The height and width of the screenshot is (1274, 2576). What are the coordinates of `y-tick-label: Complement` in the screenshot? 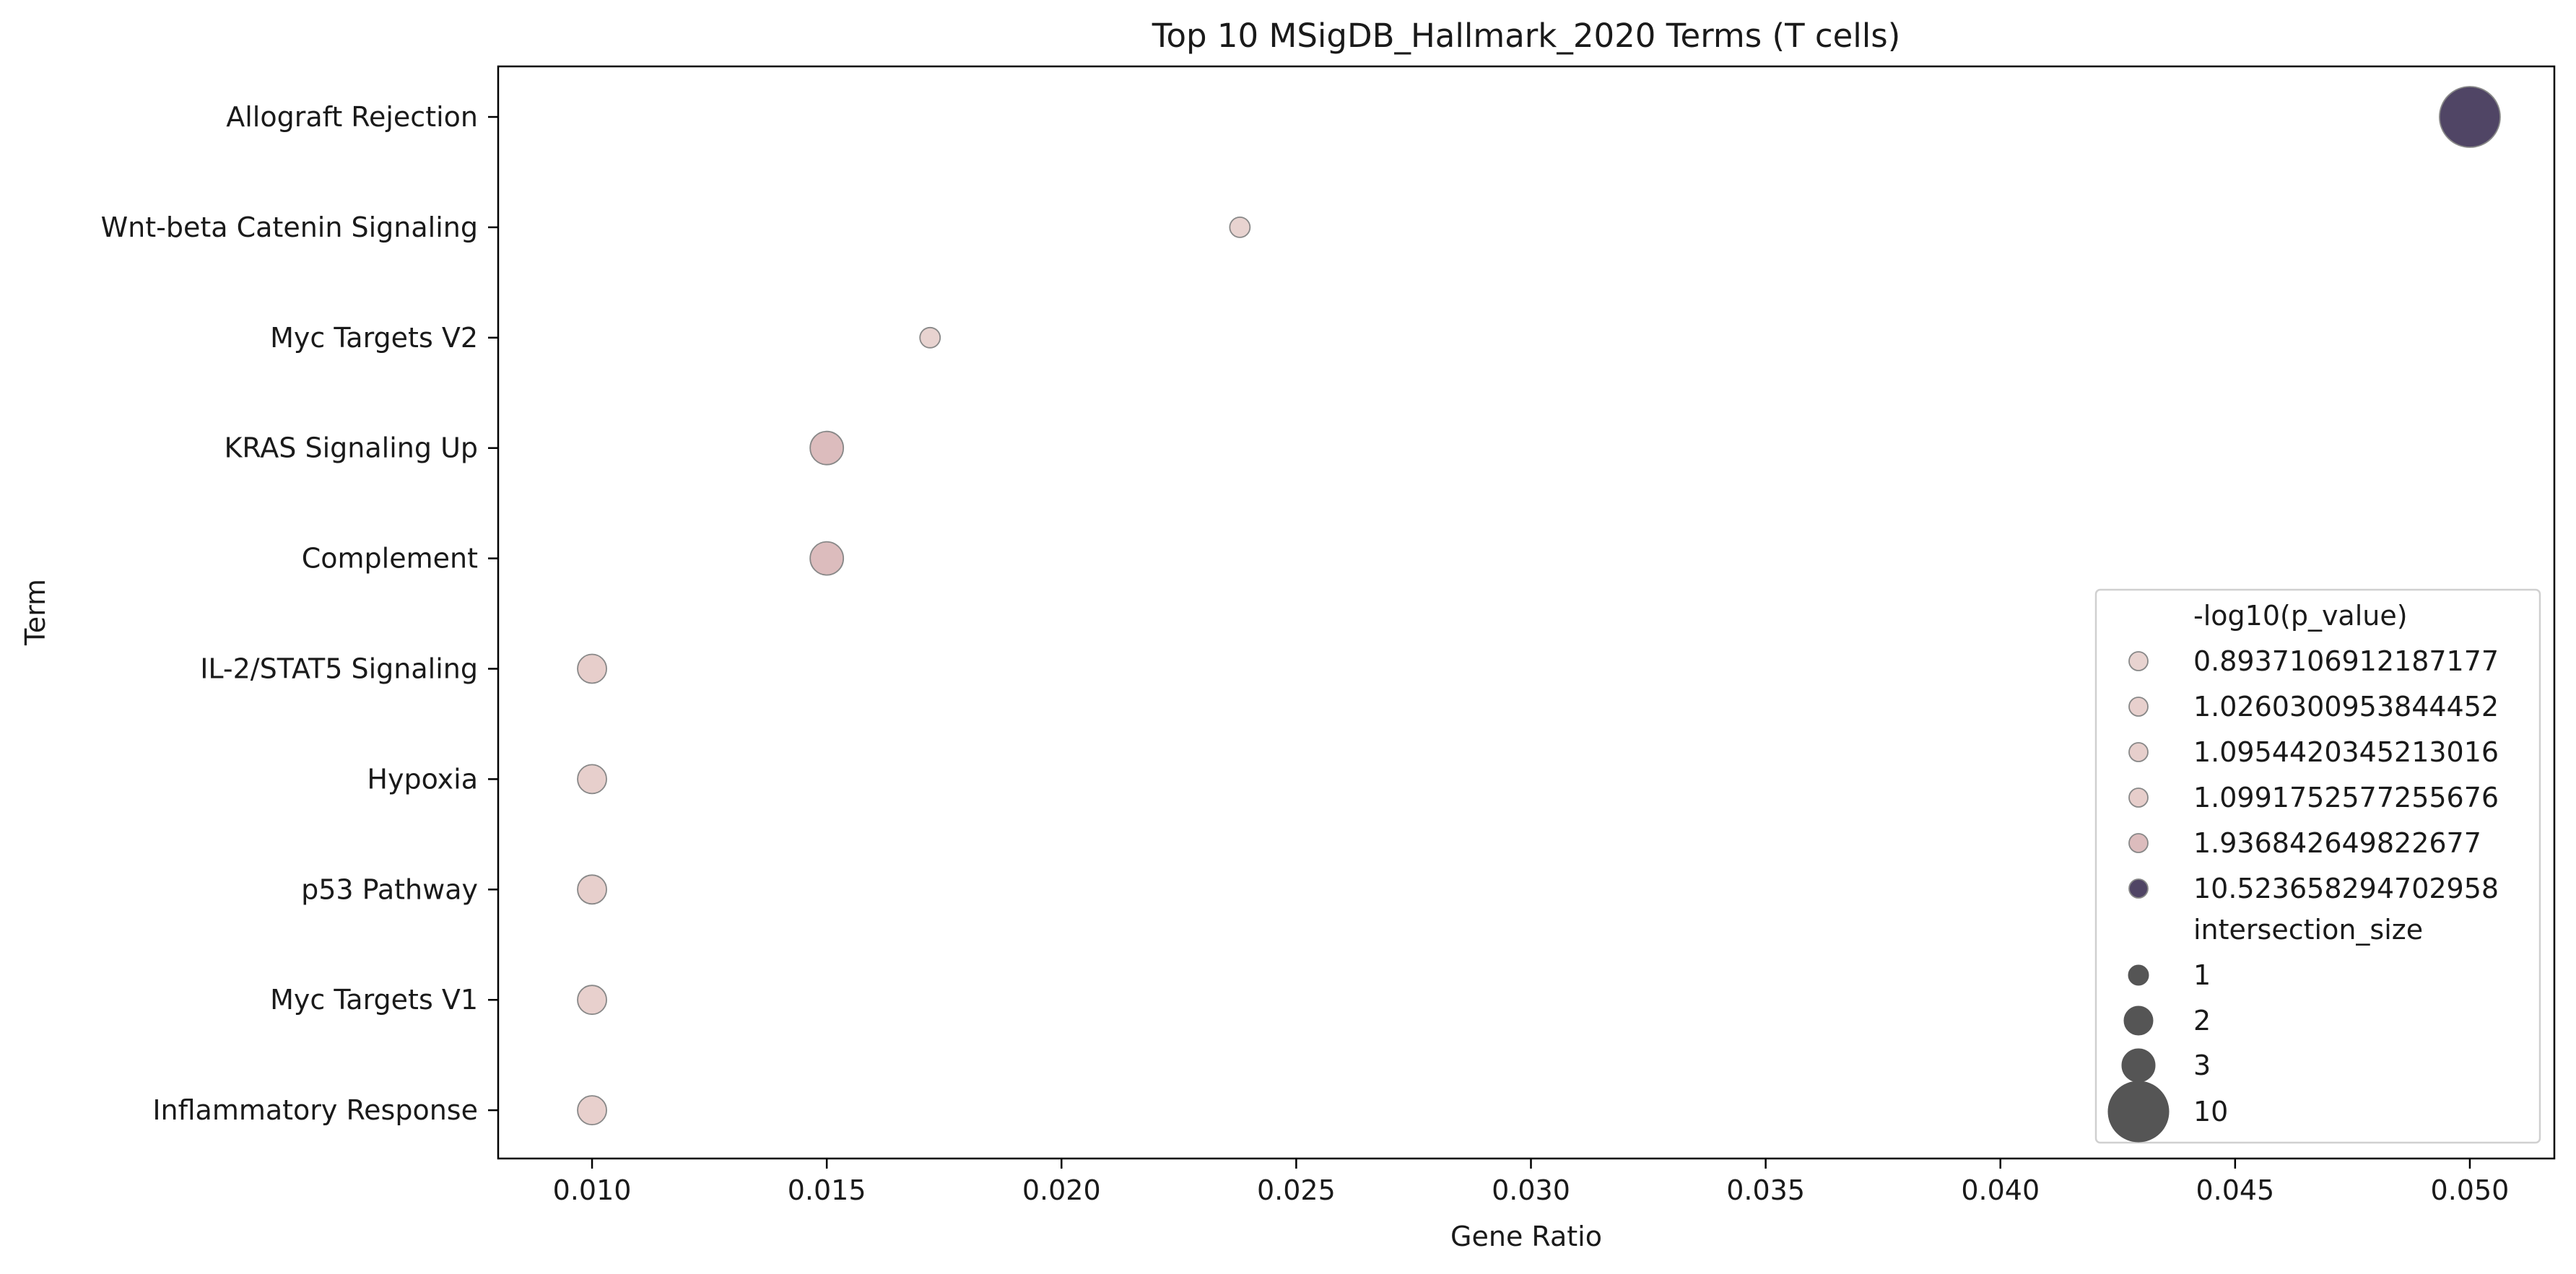 It's located at (390, 559).